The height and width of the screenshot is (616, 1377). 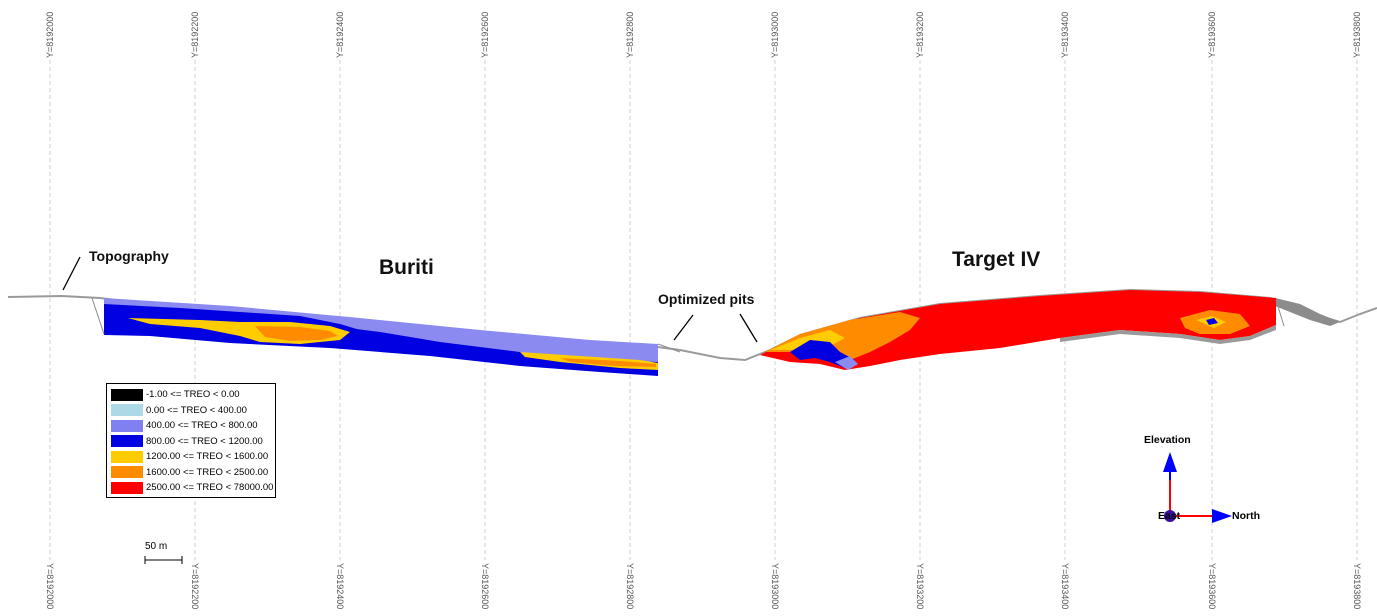 What do you see at coordinates (485, 586) in the screenshot?
I see `bottom-grid-label: Y=8192600` at bounding box center [485, 586].